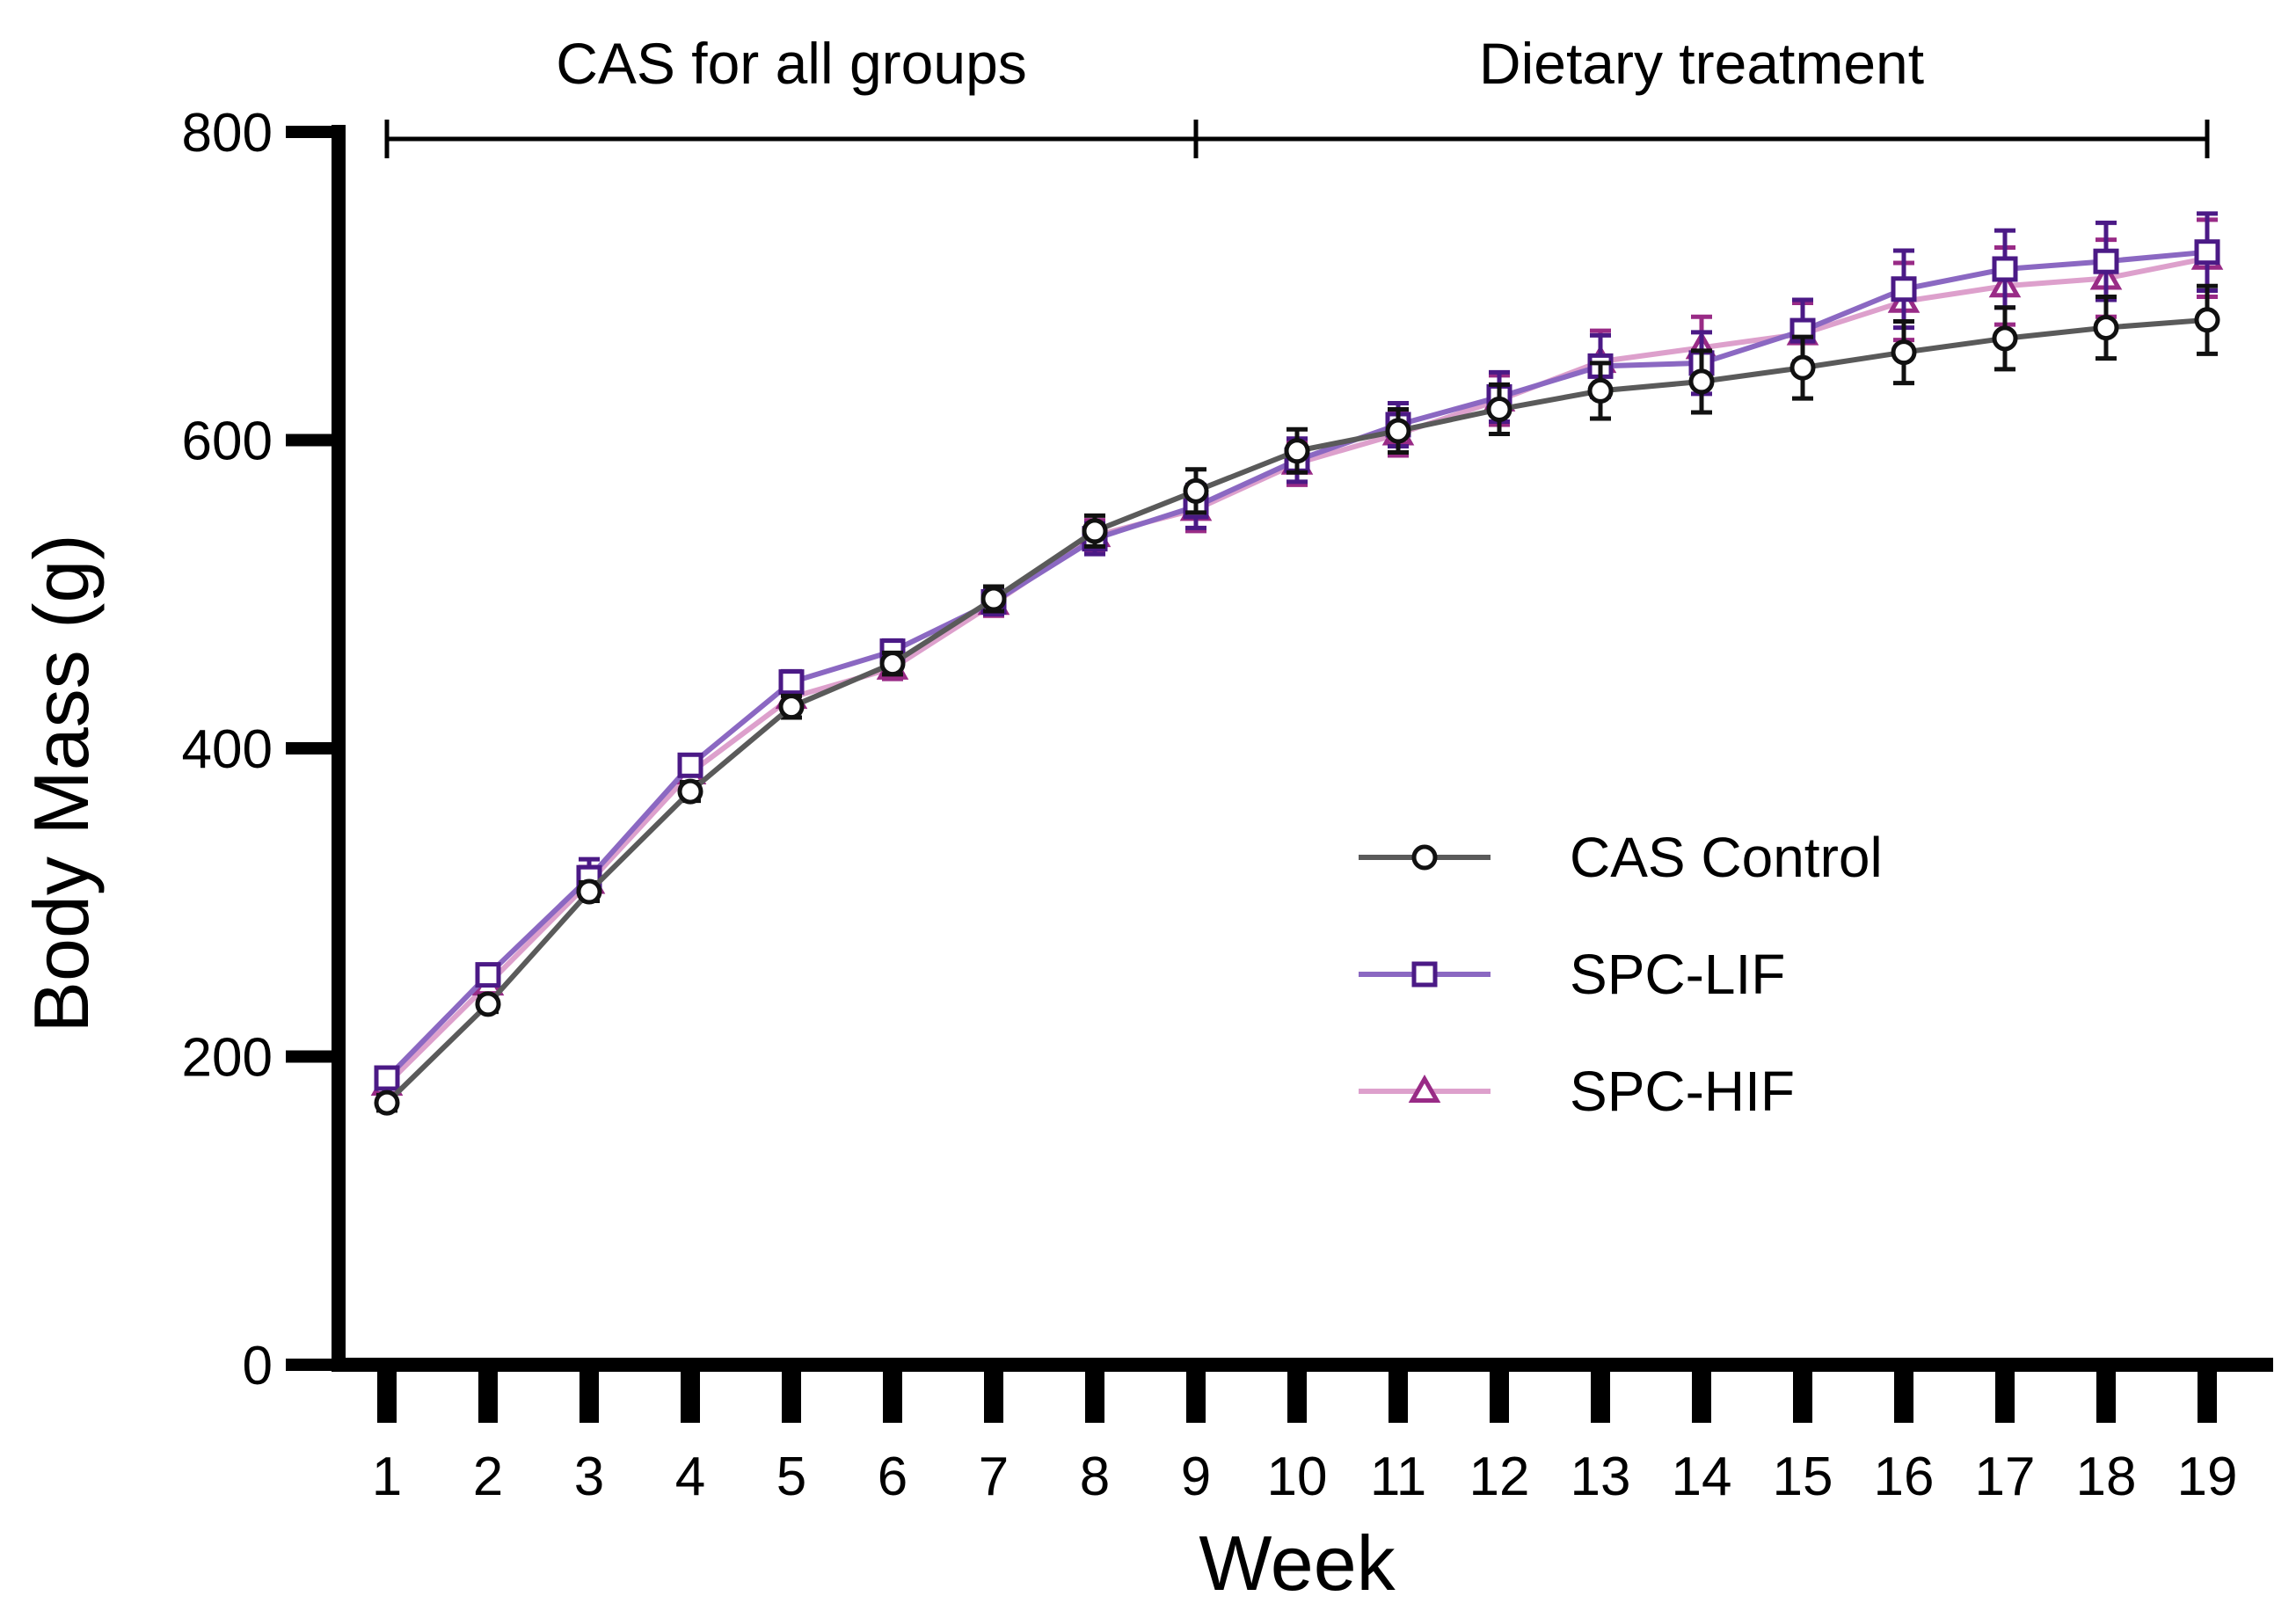 The image size is (2296, 1618). Describe the element at coordinates (61, 783) in the screenshot. I see `y-axis-title: Body Mass (g)` at that location.